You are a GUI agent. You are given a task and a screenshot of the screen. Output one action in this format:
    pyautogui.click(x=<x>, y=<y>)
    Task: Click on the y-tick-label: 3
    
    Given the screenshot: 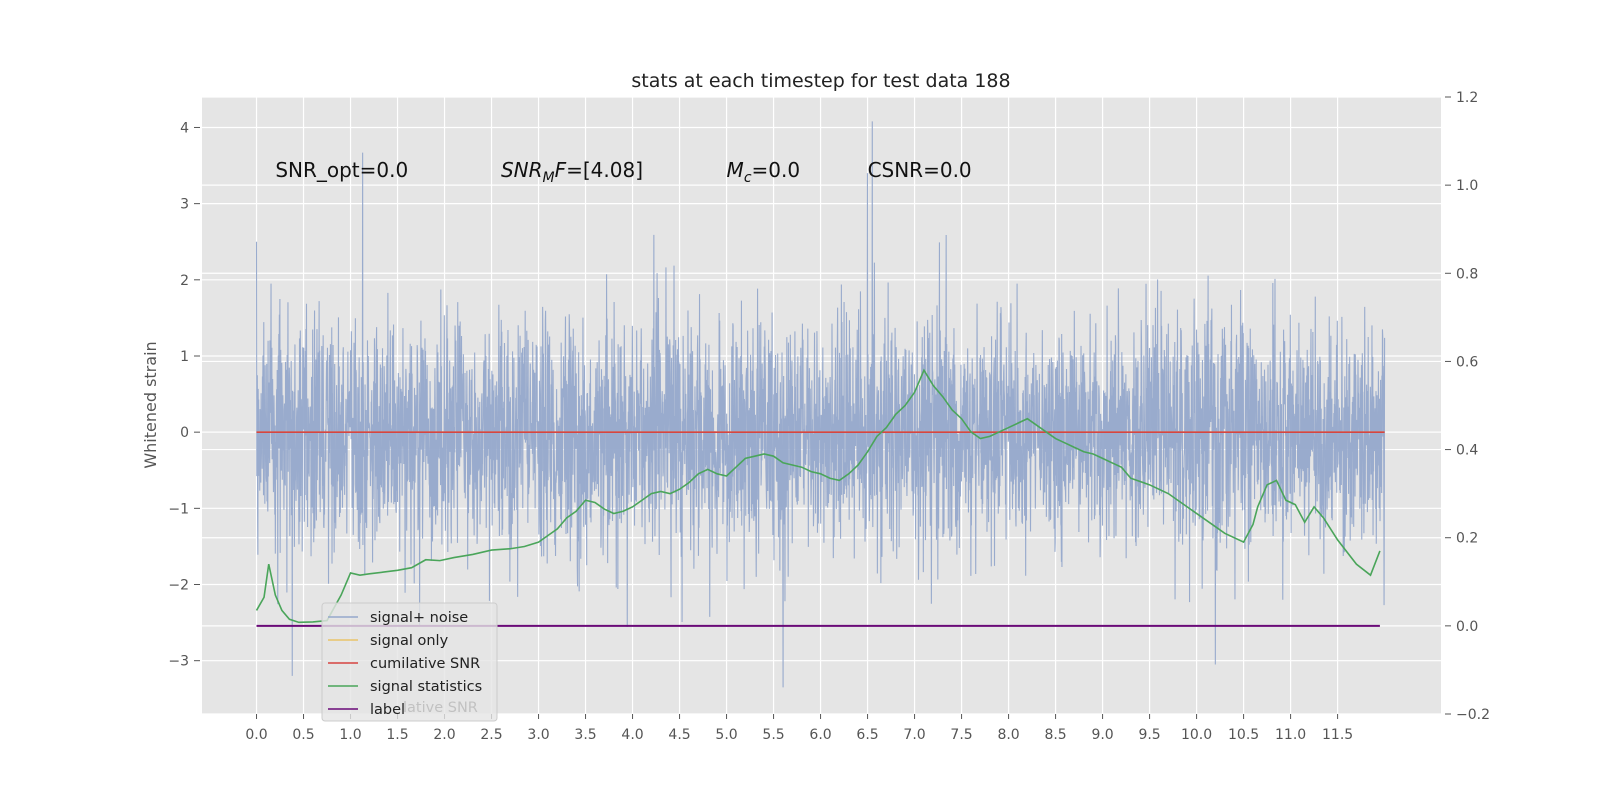 What is the action you would take?
    pyautogui.click(x=184, y=205)
    